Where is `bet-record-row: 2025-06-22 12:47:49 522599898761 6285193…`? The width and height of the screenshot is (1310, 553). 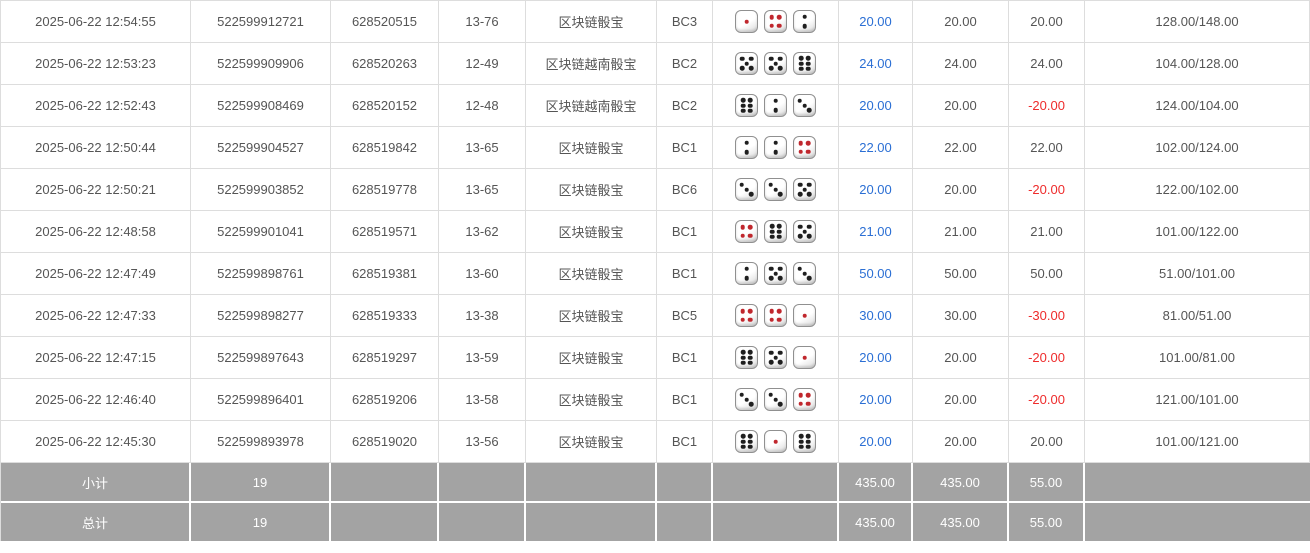 bet-record-row: 2025-06-22 12:47:49 522599898761 6285193… is located at coordinates (655, 274).